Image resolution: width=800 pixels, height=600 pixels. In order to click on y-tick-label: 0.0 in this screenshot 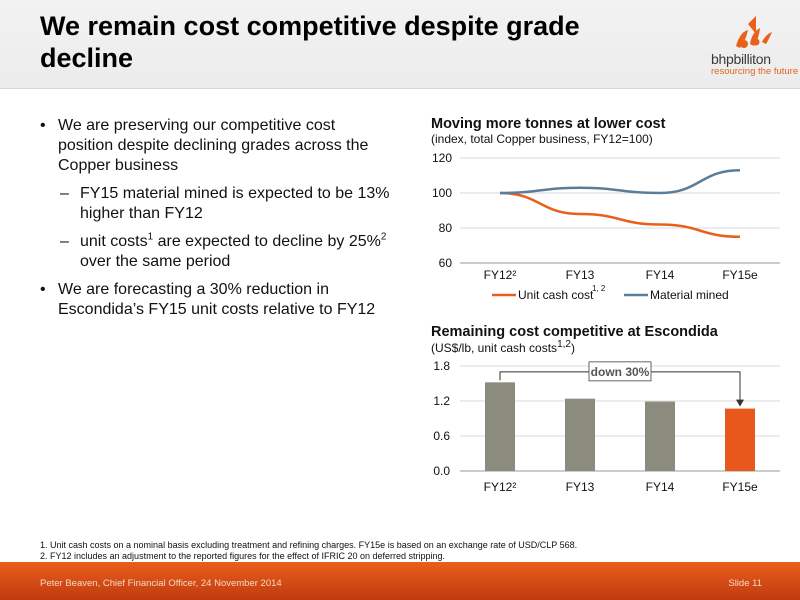, I will do `click(441, 471)`.